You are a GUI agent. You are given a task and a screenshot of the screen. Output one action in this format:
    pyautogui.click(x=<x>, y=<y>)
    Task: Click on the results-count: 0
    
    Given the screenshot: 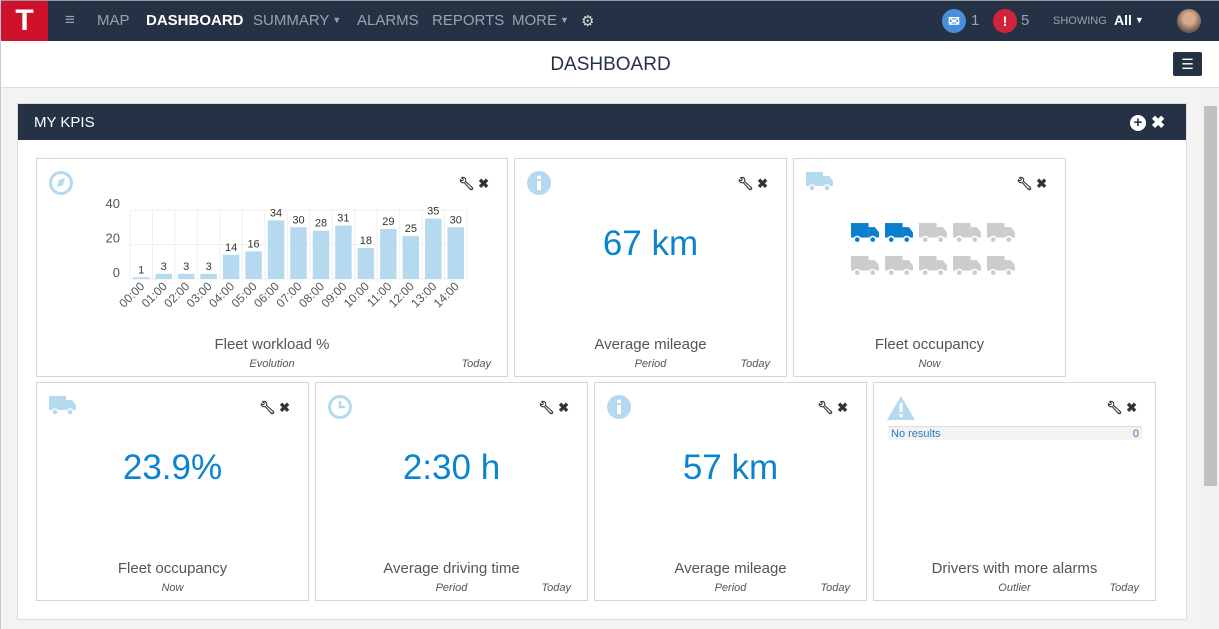 What is the action you would take?
    pyautogui.click(x=1135, y=434)
    